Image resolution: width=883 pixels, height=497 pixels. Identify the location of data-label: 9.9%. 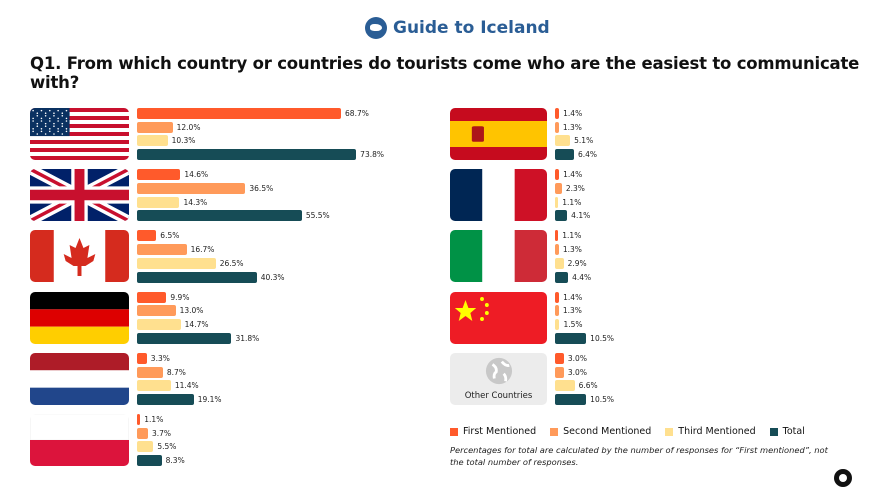
(180, 297).